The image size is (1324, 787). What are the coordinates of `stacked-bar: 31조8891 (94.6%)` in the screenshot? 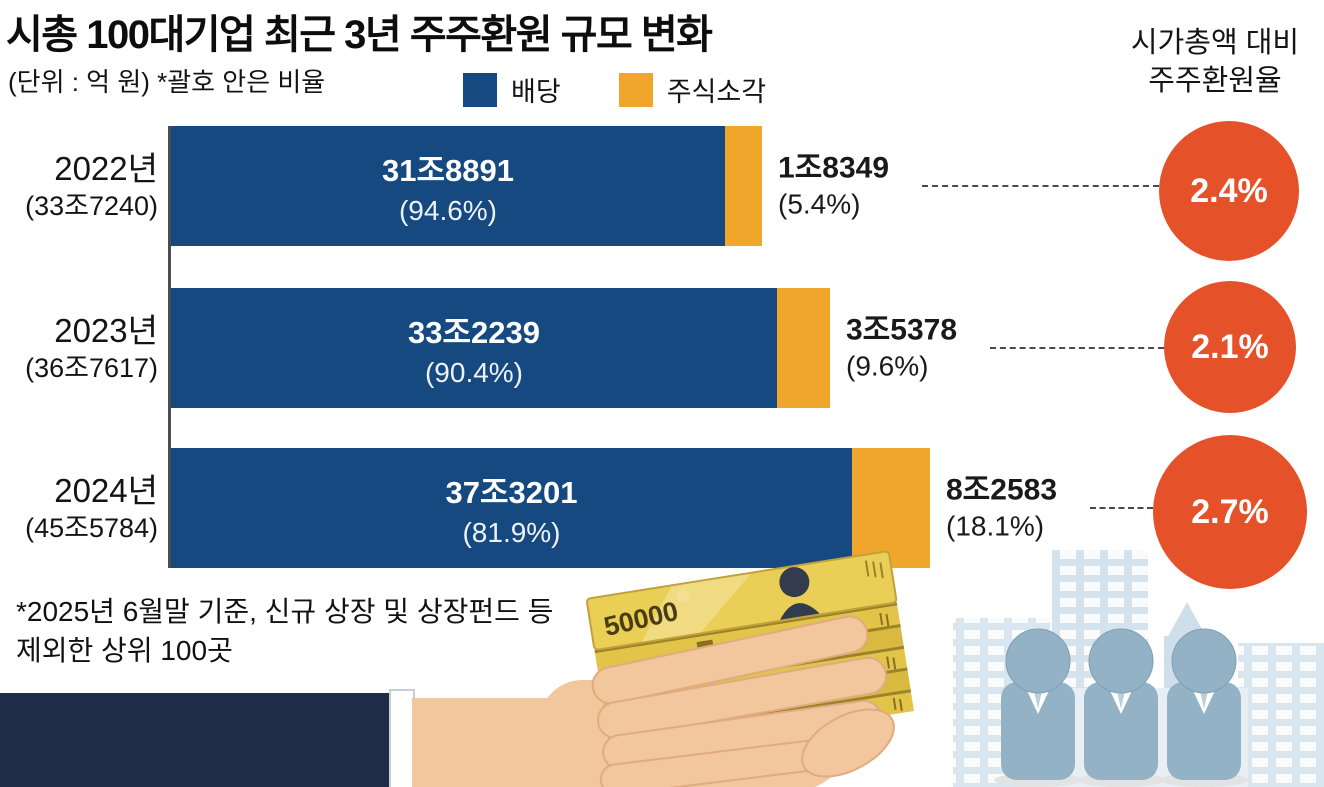 It's located at (466, 186).